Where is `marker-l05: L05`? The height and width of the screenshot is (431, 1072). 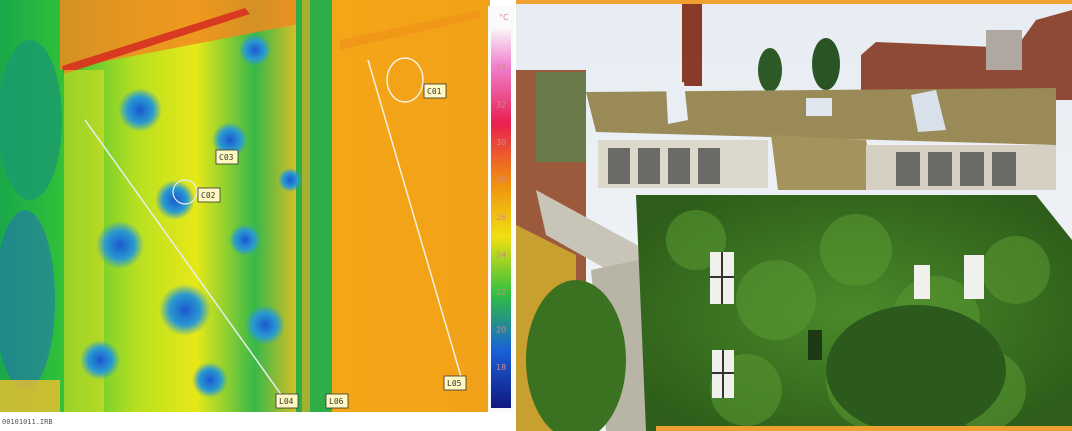 marker-l05: L05 is located at coordinates (455, 383).